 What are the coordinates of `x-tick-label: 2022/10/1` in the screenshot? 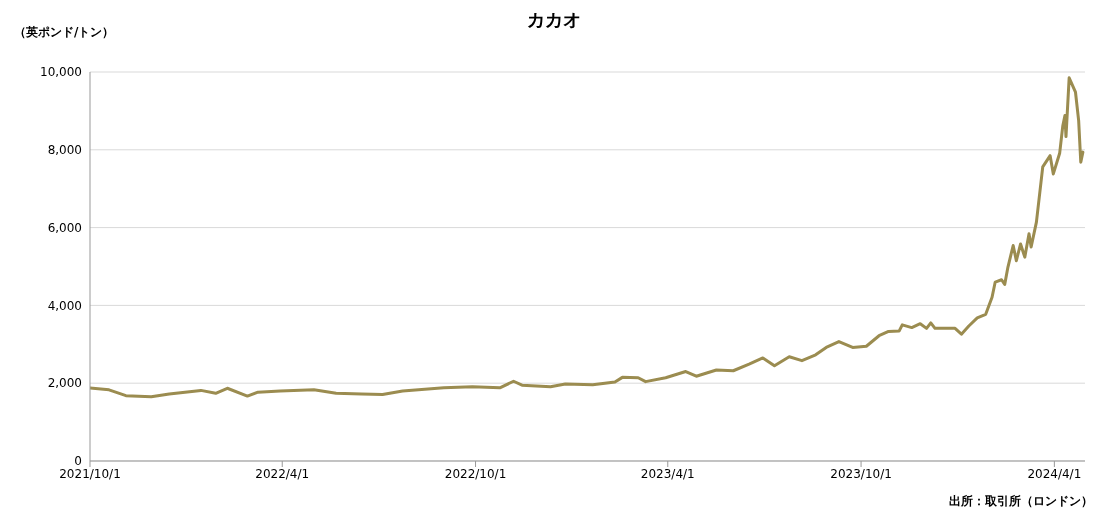 It's located at (475, 473).